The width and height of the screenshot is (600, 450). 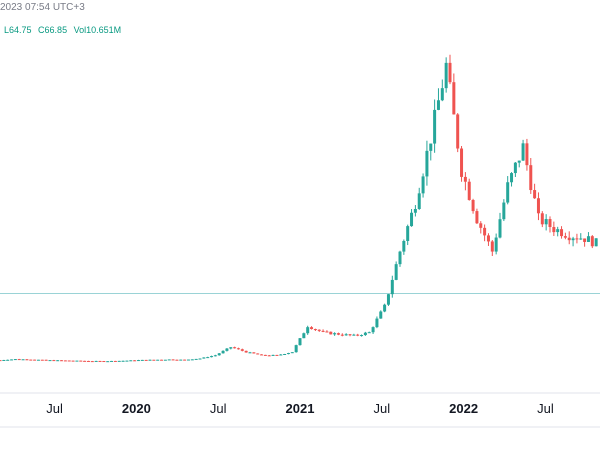 What do you see at coordinates (463, 408) in the screenshot?
I see `x-tick-label: 2022` at bounding box center [463, 408].